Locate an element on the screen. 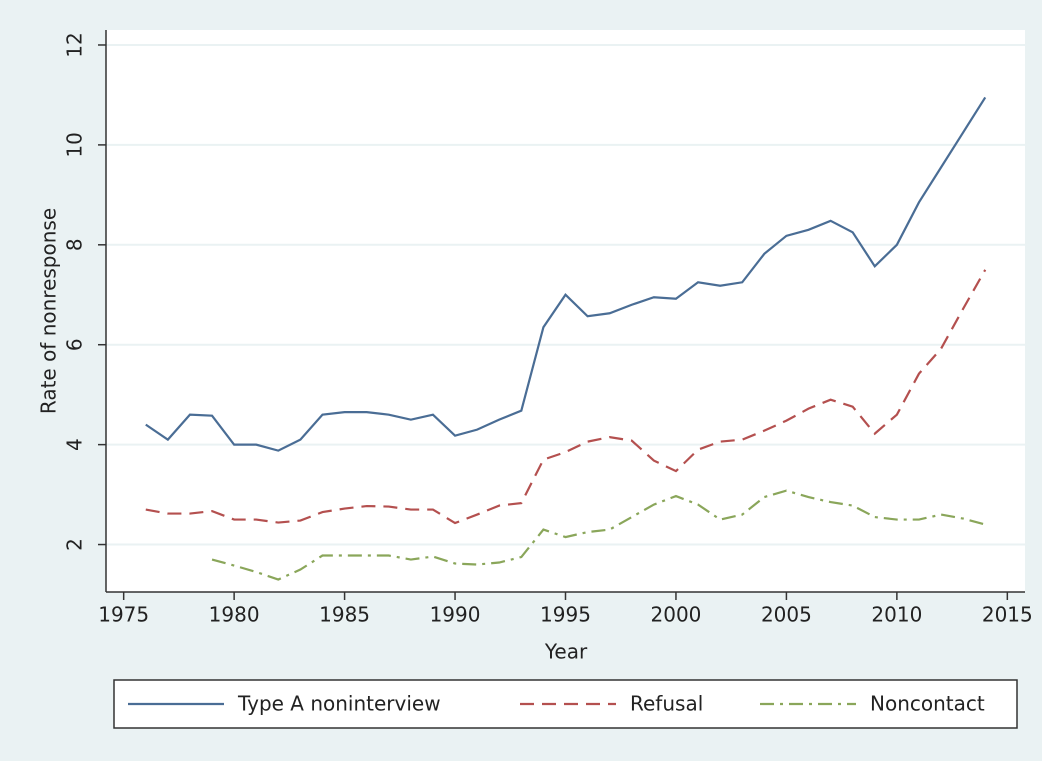  y-tick-label: 4 is located at coordinates (75, 444).